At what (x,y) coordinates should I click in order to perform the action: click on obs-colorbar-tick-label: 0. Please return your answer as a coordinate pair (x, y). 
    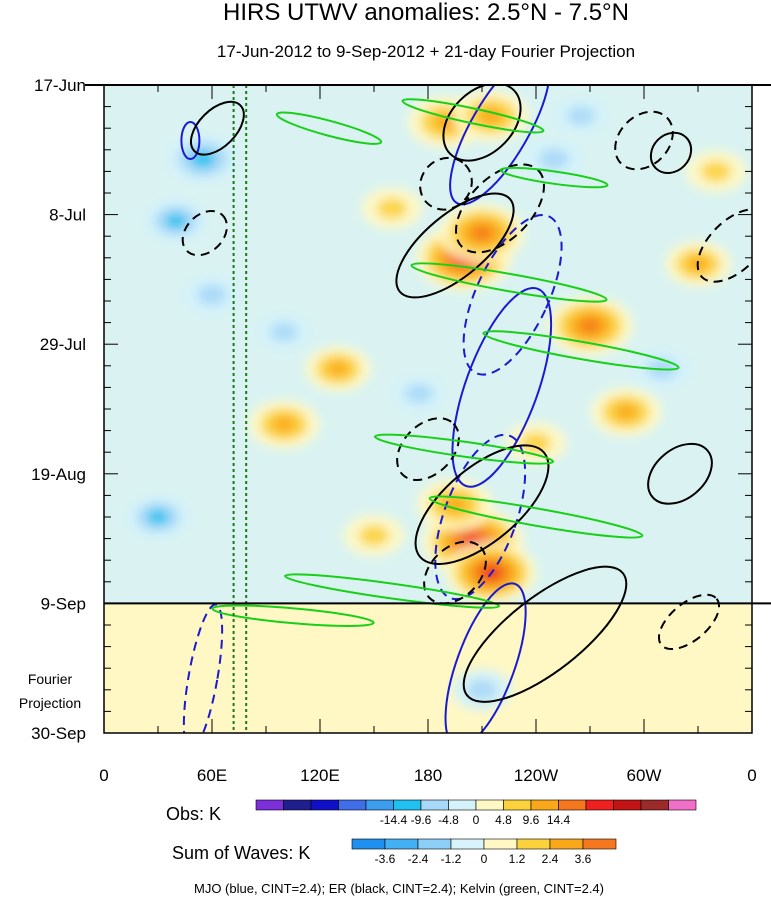
    Looking at the image, I should click on (476, 820).